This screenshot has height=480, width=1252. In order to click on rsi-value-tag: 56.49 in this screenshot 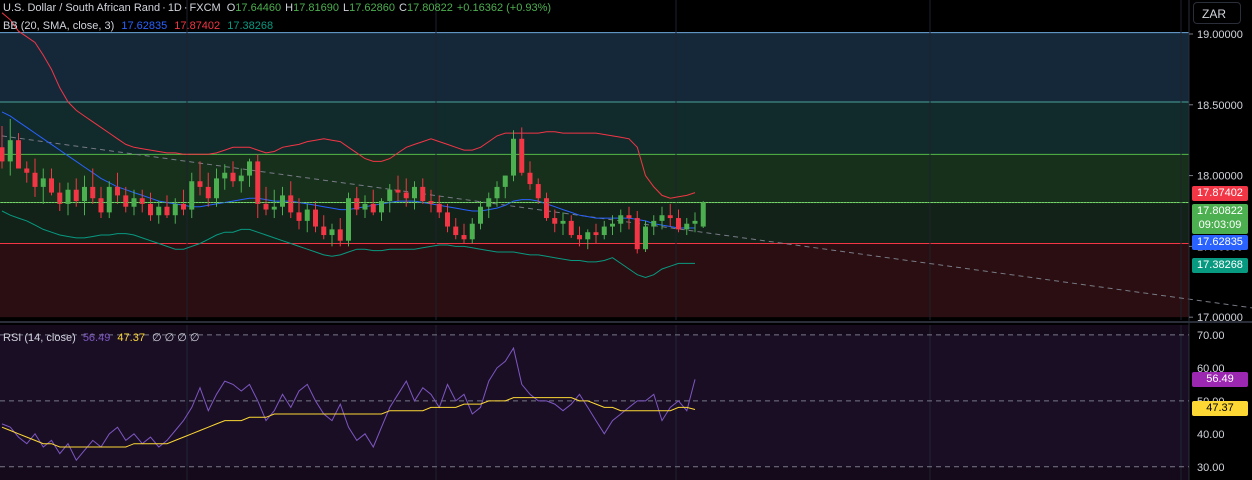, I will do `click(1220, 379)`.